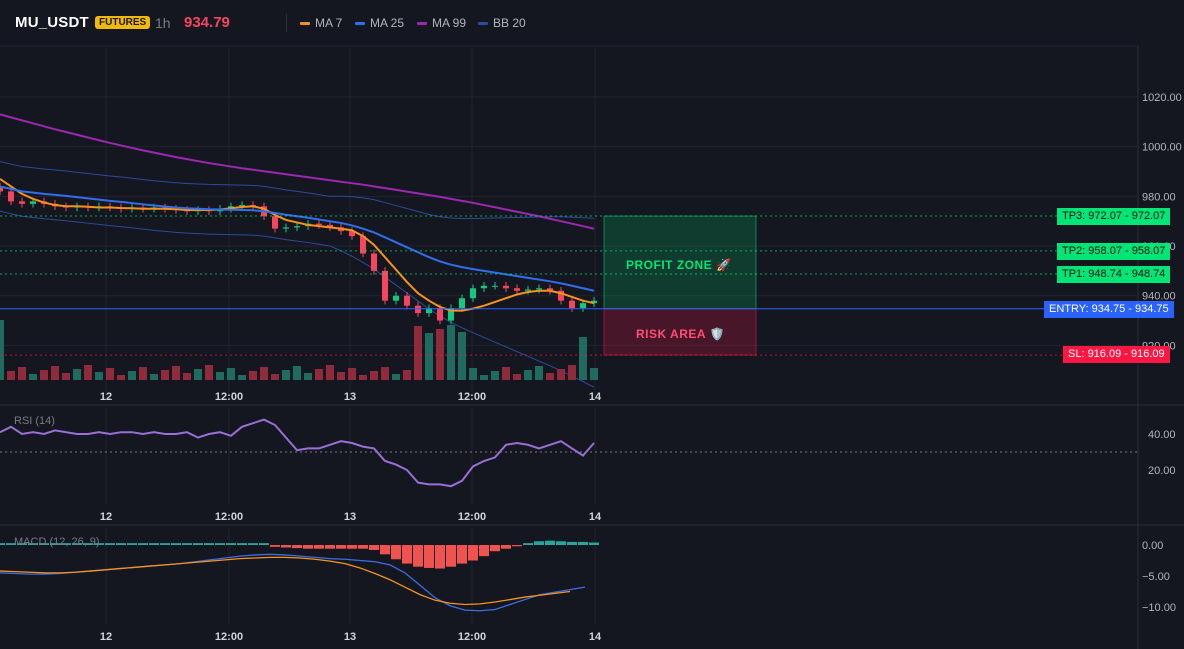 The image size is (1184, 649). I want to click on time-axis-label: 13, so click(350, 517).